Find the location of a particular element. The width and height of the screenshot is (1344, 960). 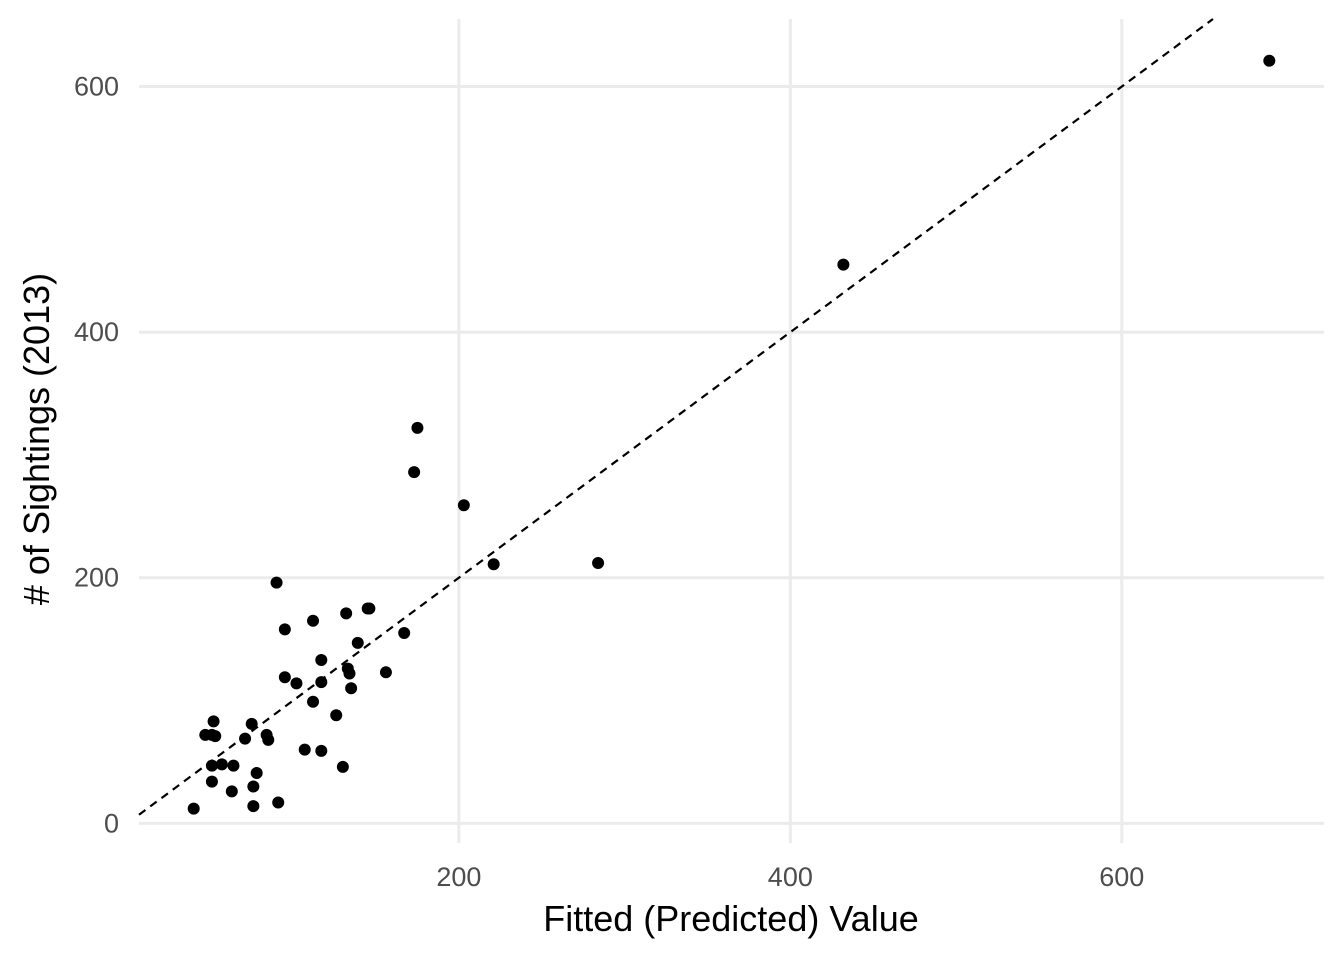

x-axis-ticks: 200 400 600 is located at coordinates (790, 877).